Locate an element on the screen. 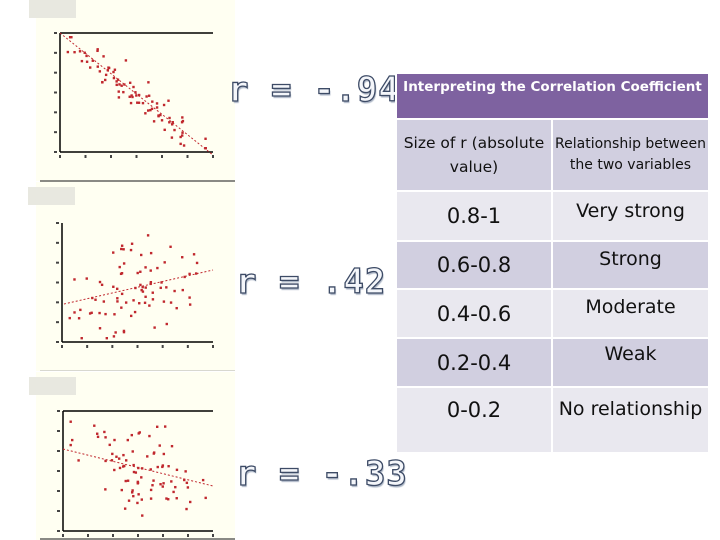  regression-line is located at coordinates (138, 287).